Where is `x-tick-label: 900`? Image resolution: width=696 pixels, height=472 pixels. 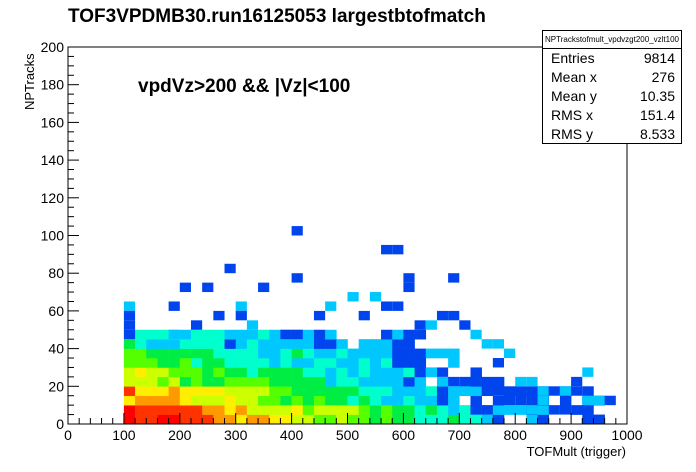 x-tick-label: 900 is located at coordinates (571, 435).